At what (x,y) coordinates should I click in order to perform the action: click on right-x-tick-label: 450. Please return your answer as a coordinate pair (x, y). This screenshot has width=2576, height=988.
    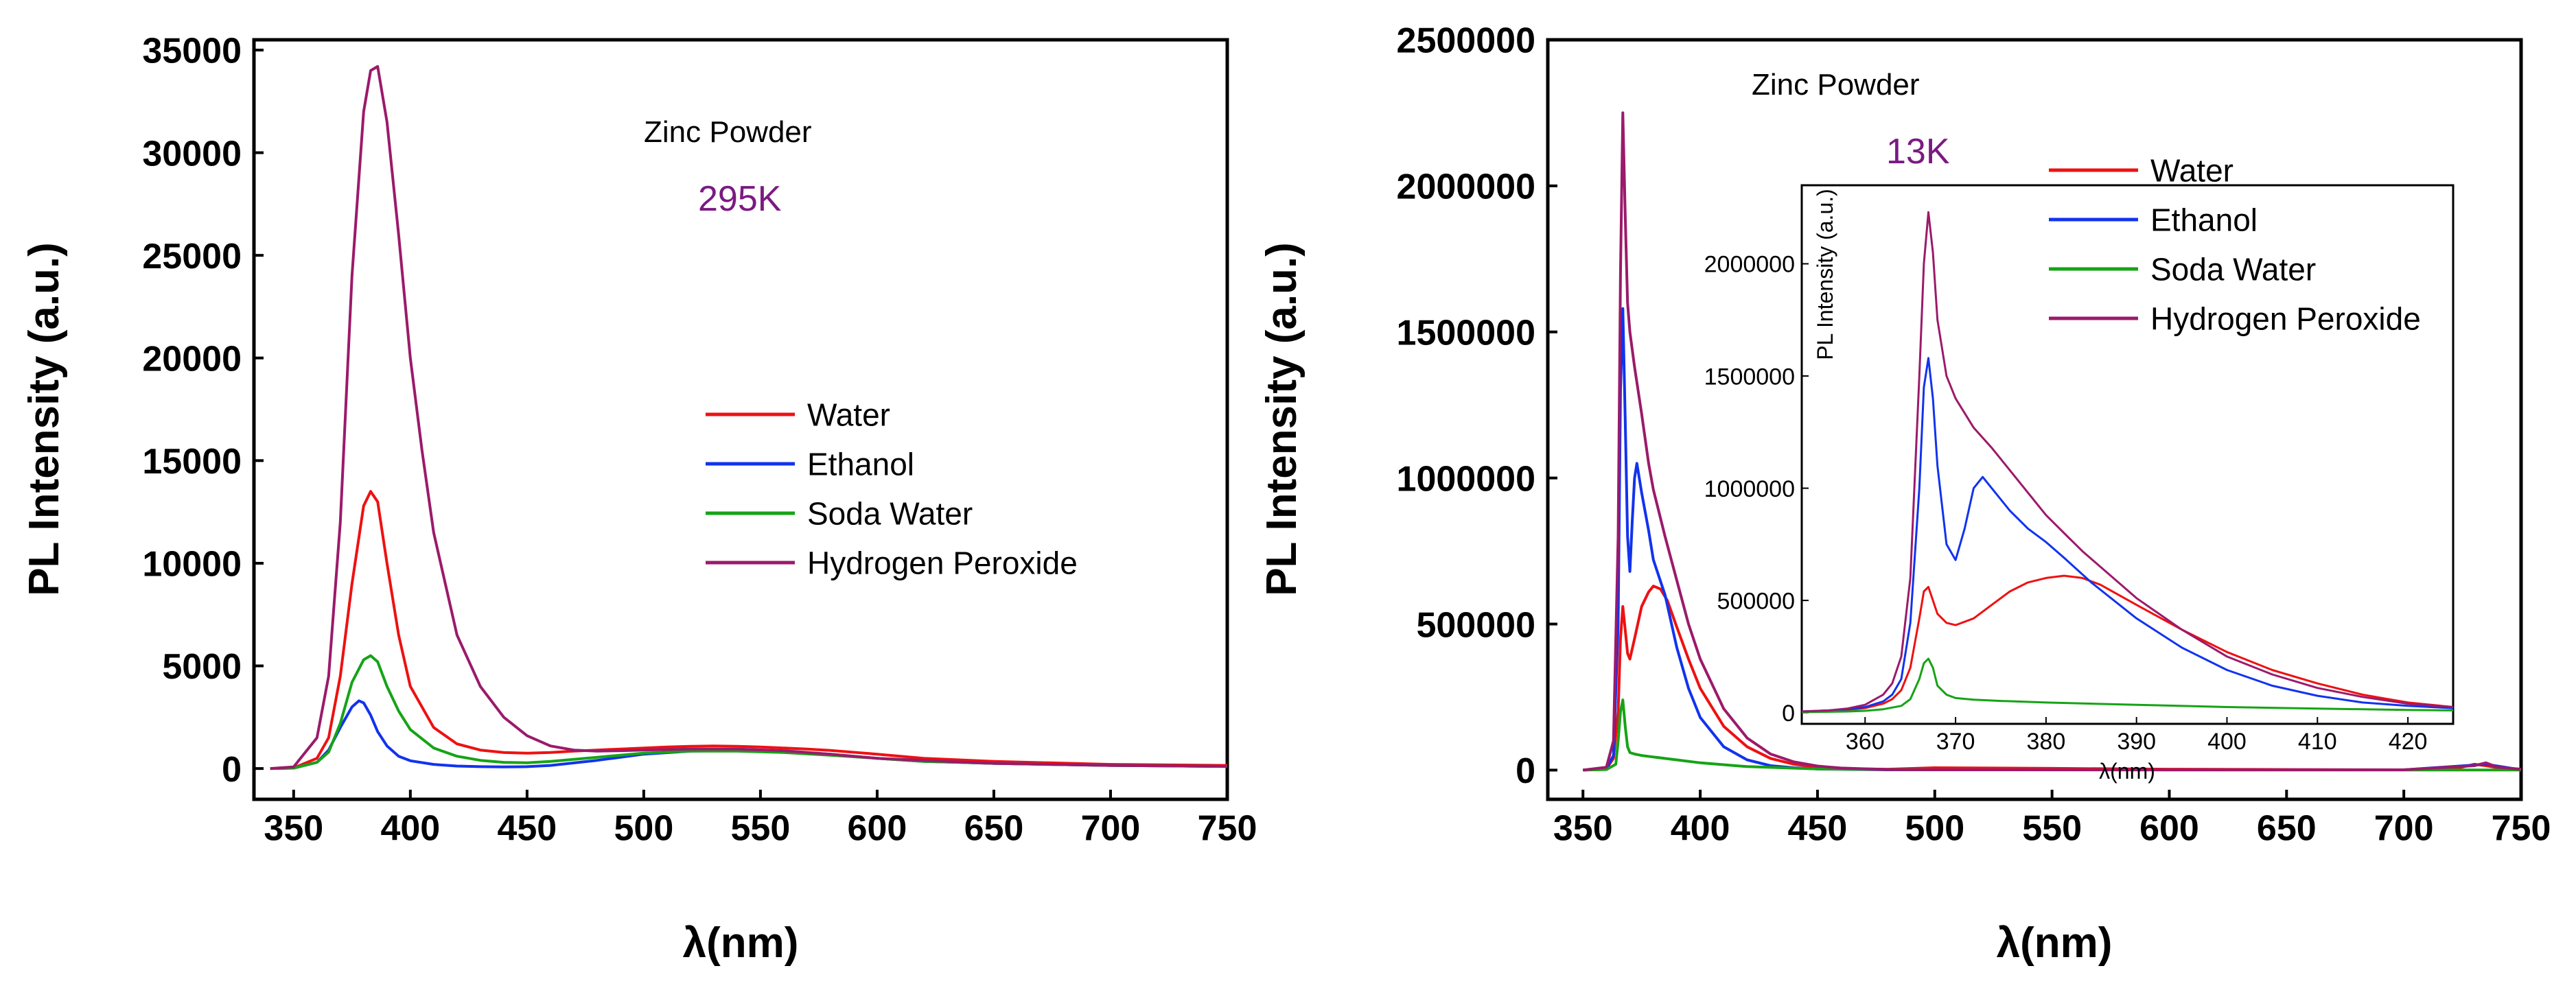
    Looking at the image, I should click on (1818, 829).